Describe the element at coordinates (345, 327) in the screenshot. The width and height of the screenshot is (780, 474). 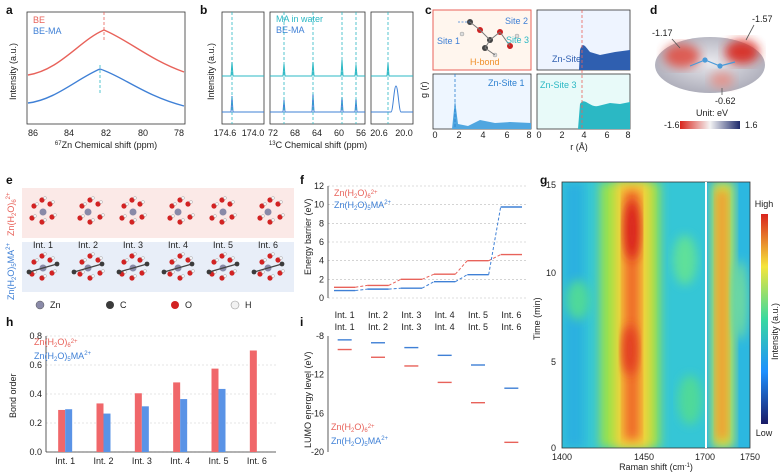
I see `i-xtick: Int. 1` at that location.